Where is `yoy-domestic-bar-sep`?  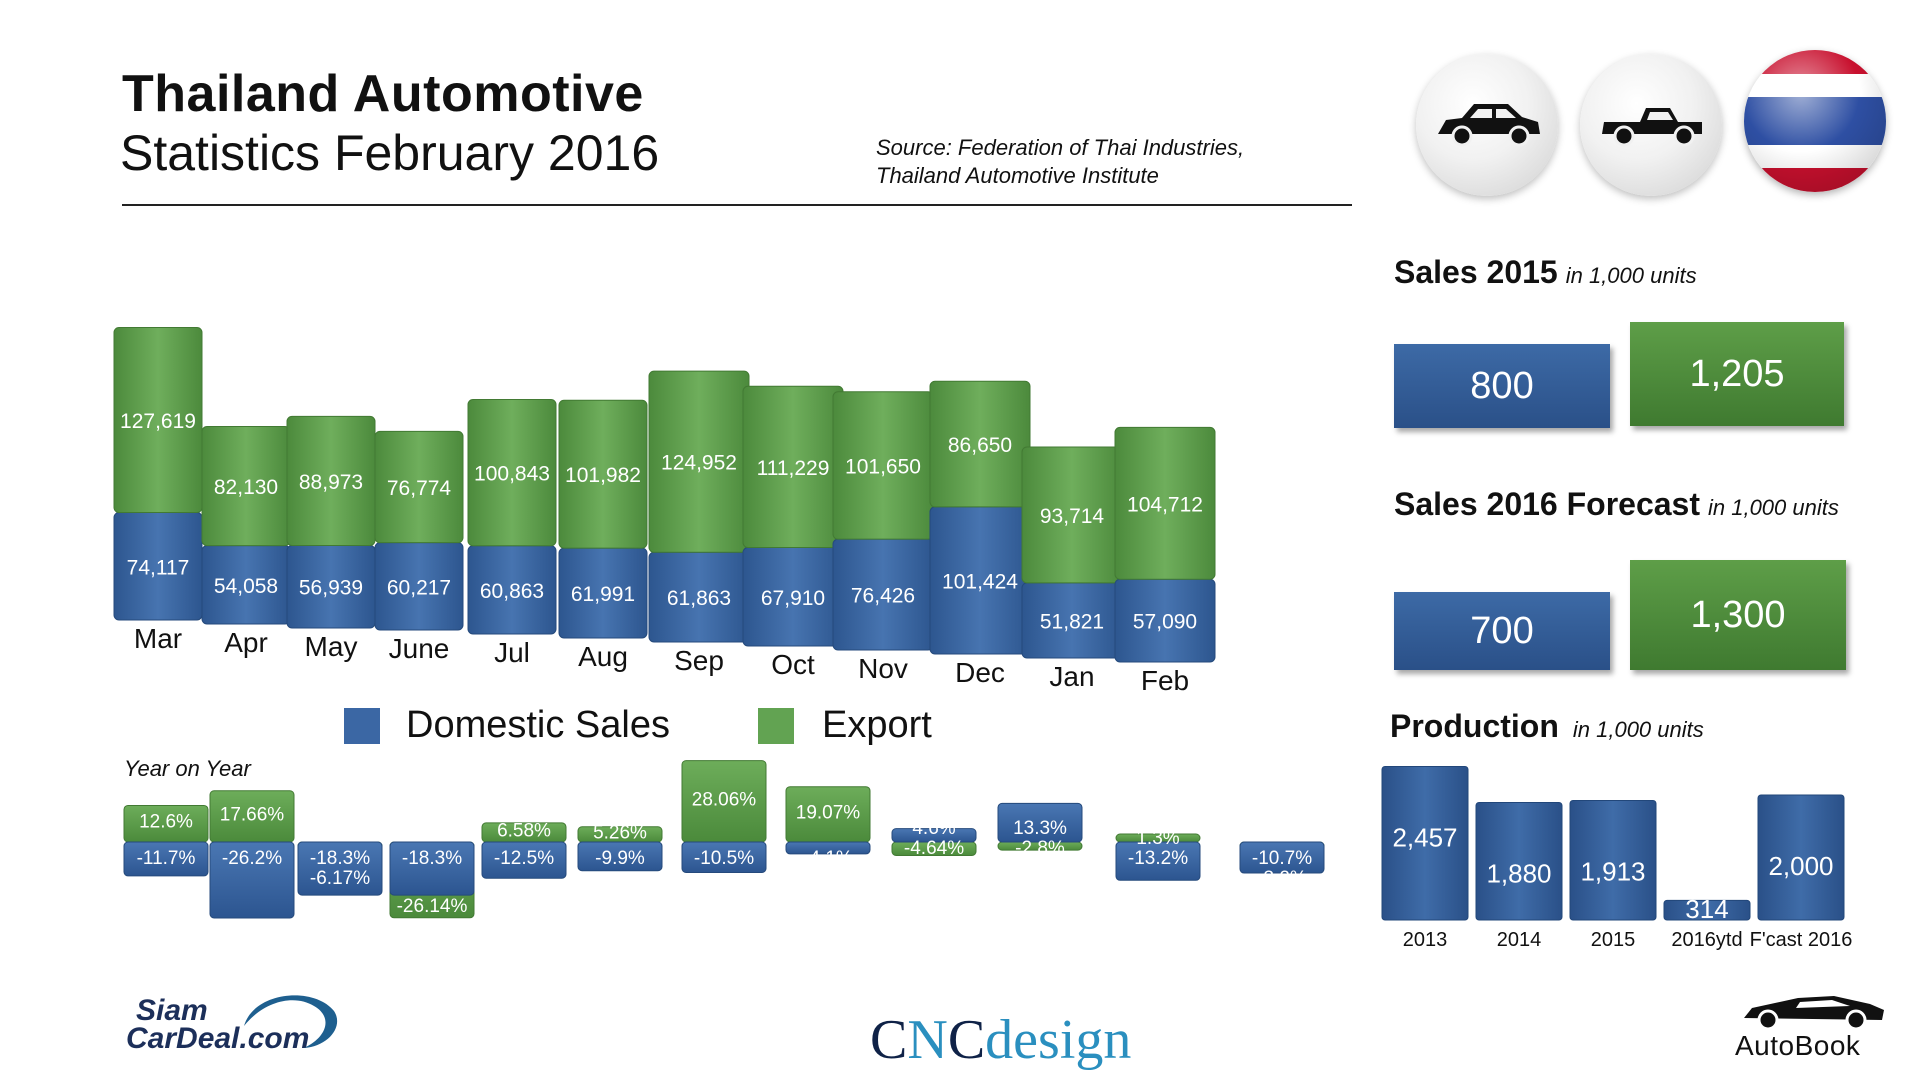 yoy-domestic-bar-sep is located at coordinates (724, 857).